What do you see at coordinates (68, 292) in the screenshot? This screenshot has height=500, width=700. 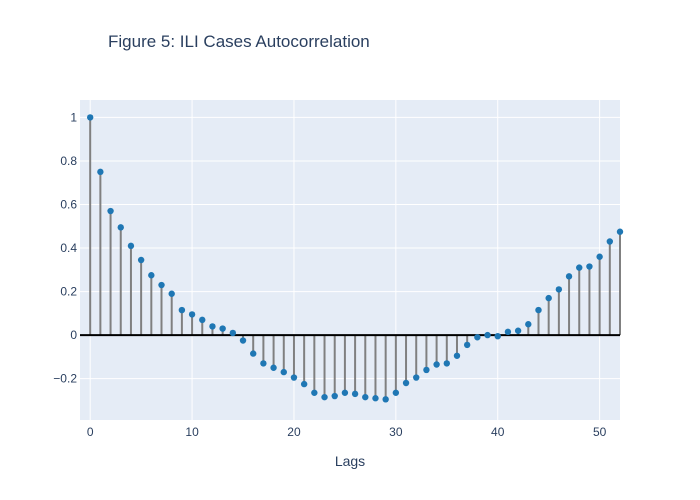 I see `y-tick-label: 0.2` at bounding box center [68, 292].